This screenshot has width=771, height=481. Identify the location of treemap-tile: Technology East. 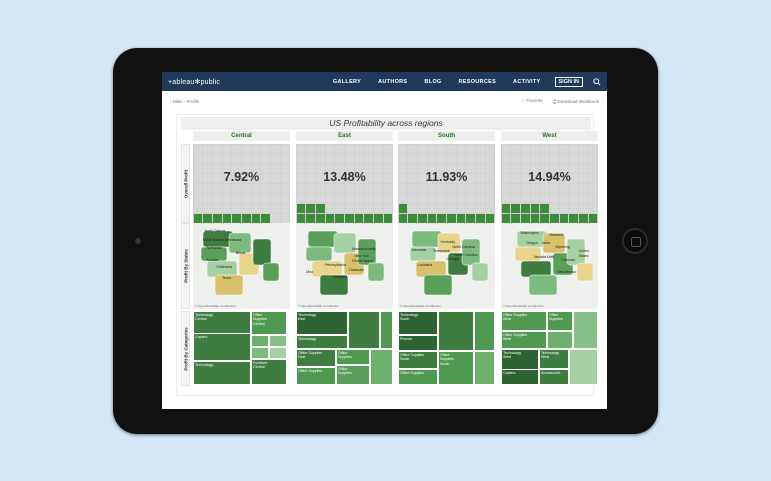
(322, 323).